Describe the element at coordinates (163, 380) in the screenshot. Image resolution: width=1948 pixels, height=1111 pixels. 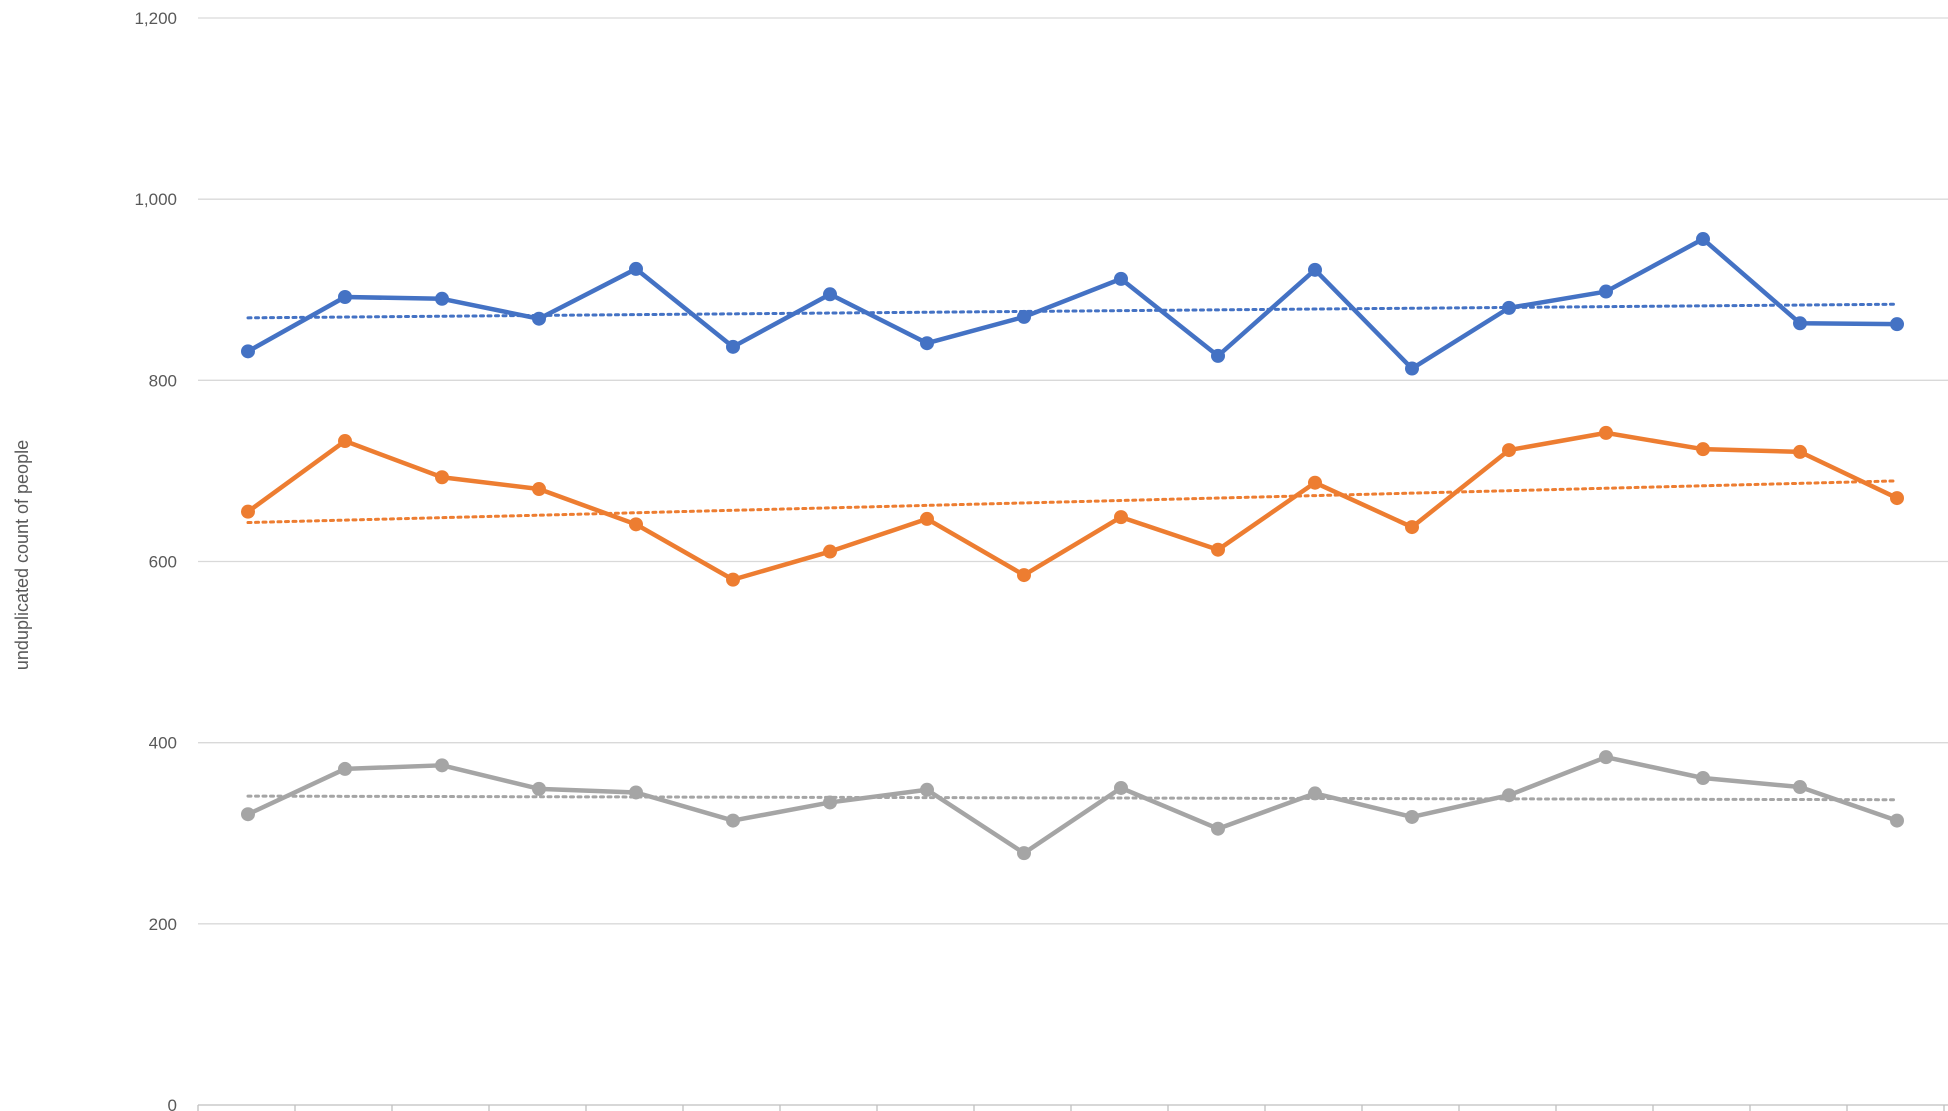
I see `y-tick-label-800: 800` at that location.